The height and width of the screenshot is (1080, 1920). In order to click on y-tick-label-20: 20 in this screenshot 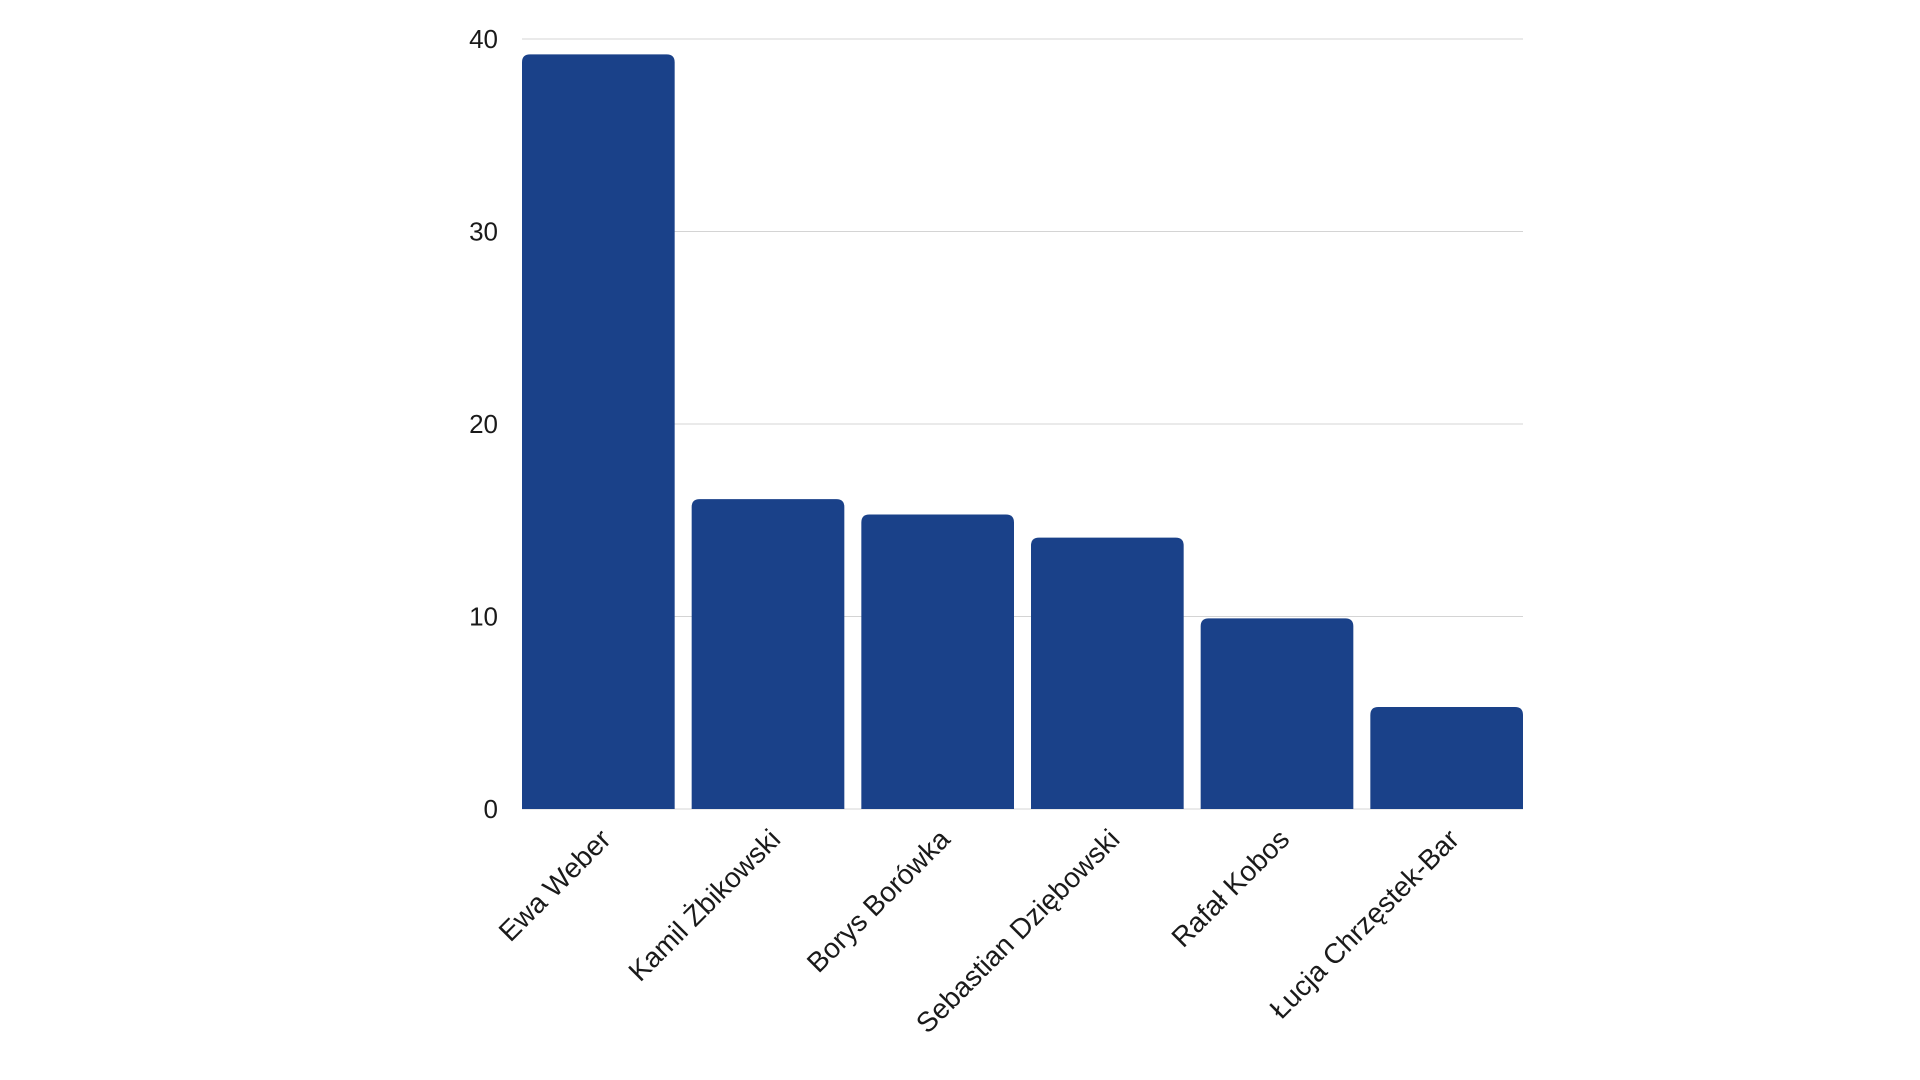, I will do `click(483, 424)`.